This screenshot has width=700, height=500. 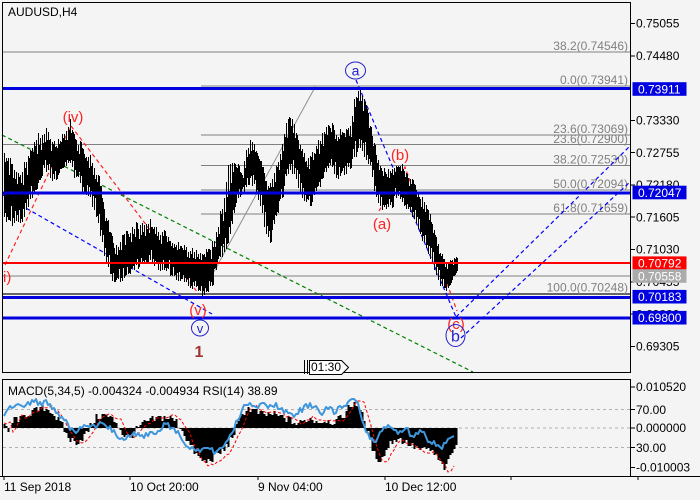 What do you see at coordinates (660, 318) in the screenshot?
I see `svg-text: 0.69800` at bounding box center [660, 318].